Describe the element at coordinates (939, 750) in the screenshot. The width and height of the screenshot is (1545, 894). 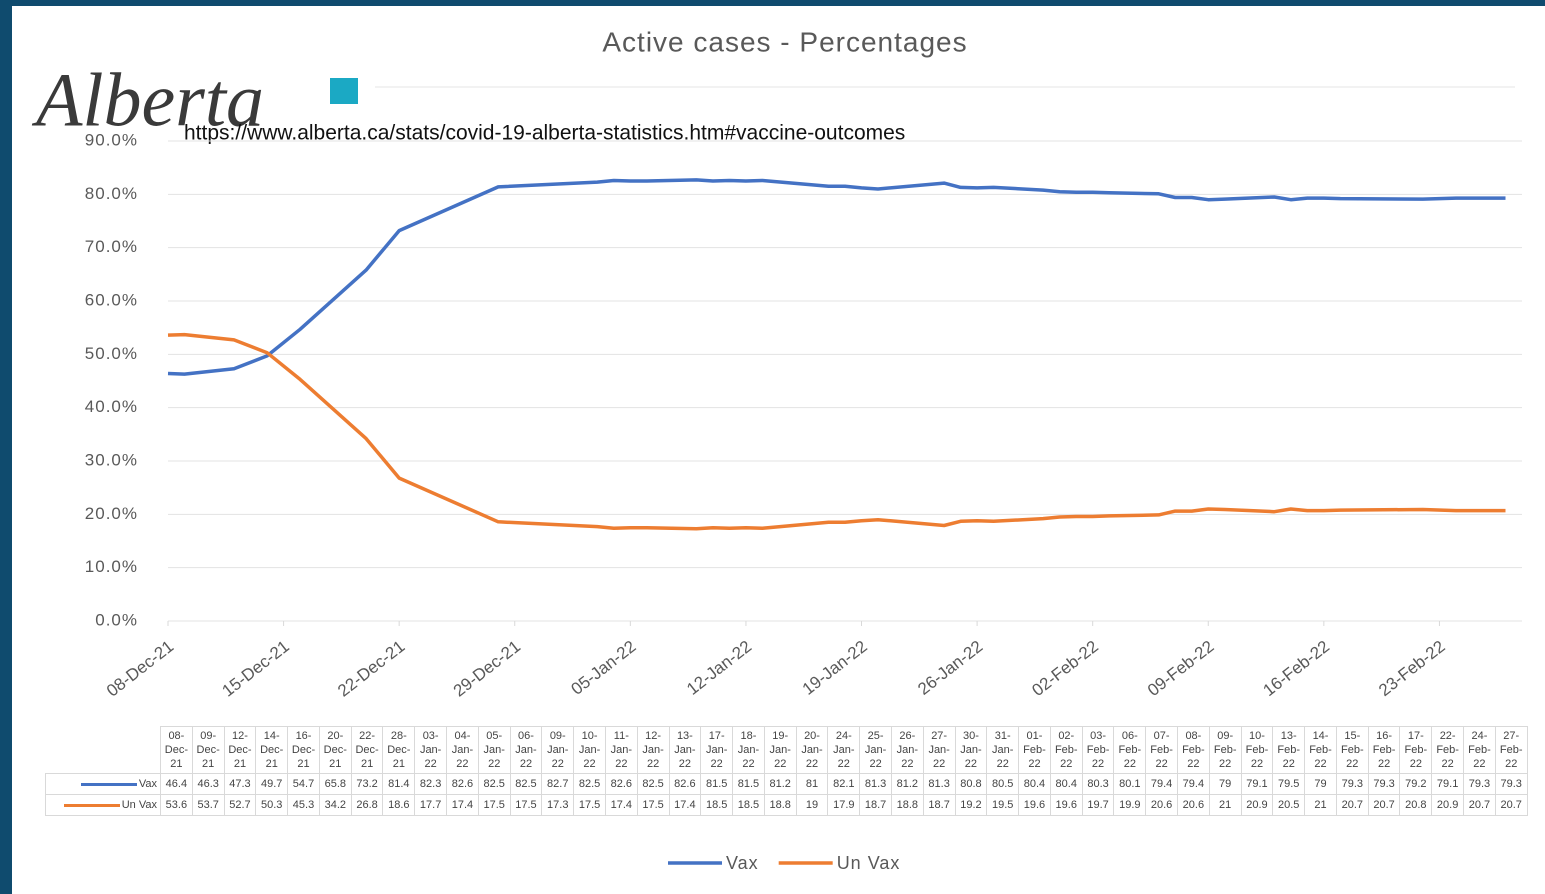
I see `table-date: 27-Jan-22` at that location.